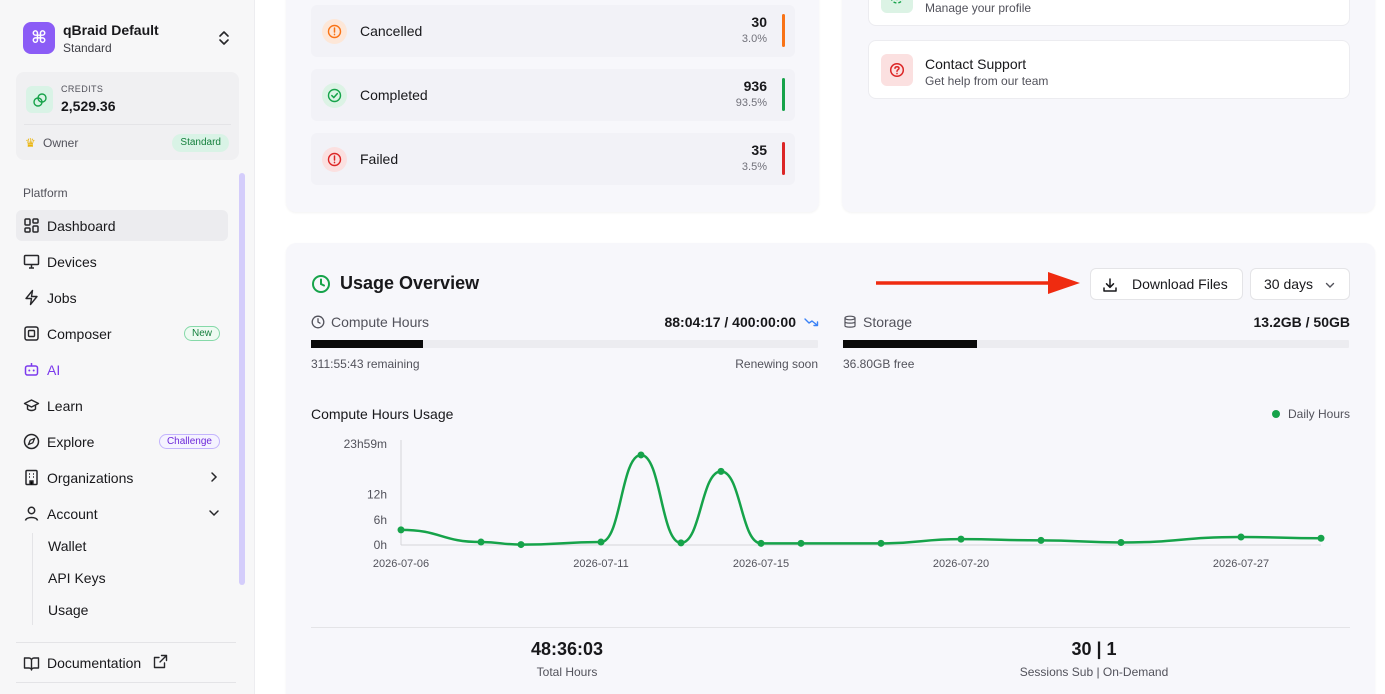 This screenshot has width=1385, height=694. Describe the element at coordinates (122, 333) in the screenshot. I see `sidebar-item-composer: Composer New` at that location.